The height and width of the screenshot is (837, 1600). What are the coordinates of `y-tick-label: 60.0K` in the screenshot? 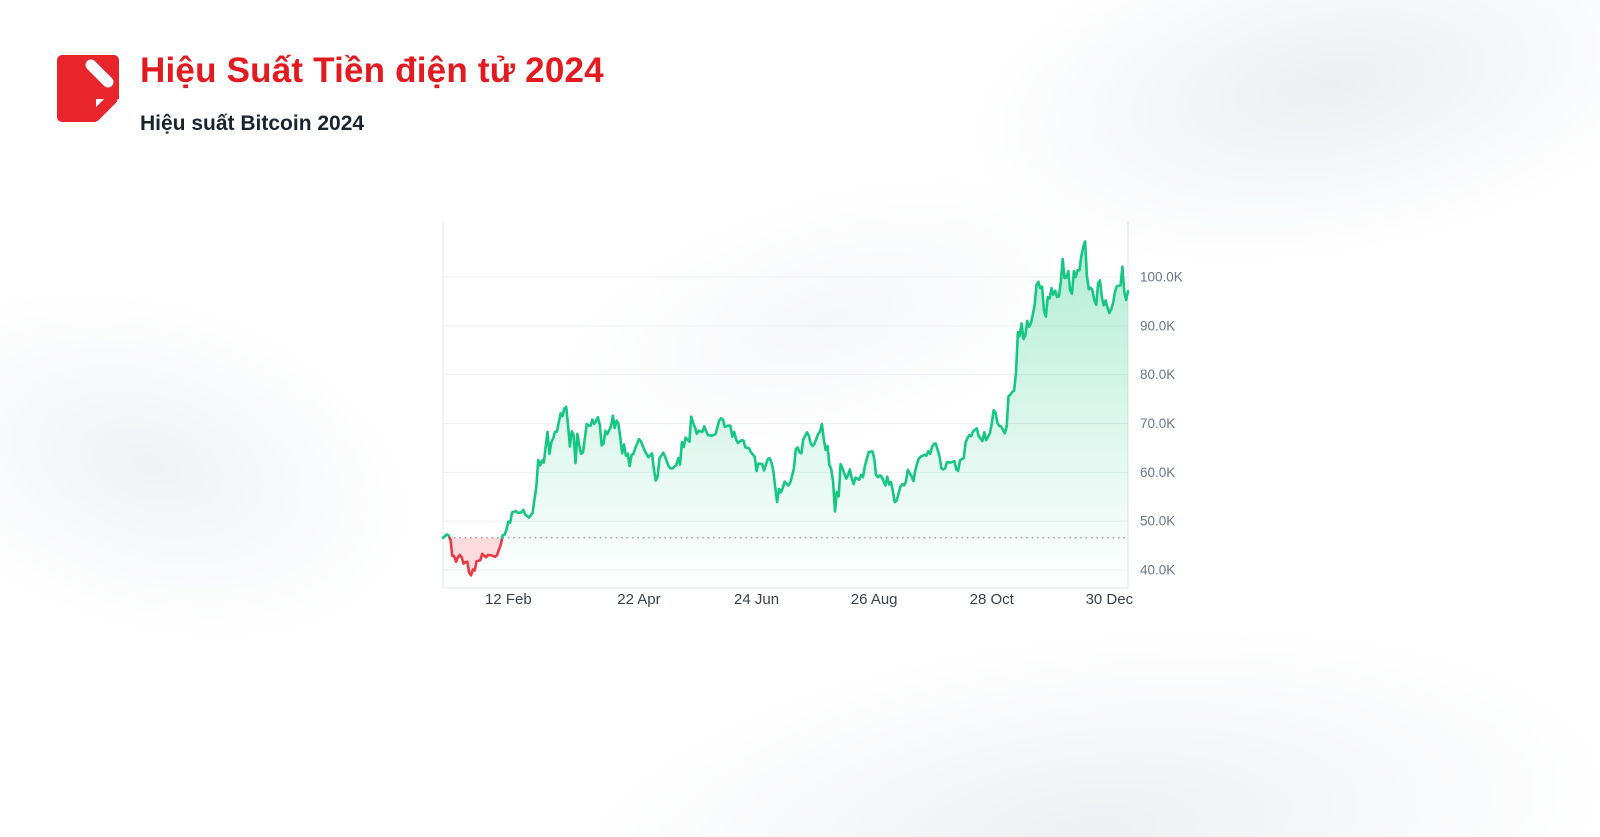 It's located at (1157, 472).